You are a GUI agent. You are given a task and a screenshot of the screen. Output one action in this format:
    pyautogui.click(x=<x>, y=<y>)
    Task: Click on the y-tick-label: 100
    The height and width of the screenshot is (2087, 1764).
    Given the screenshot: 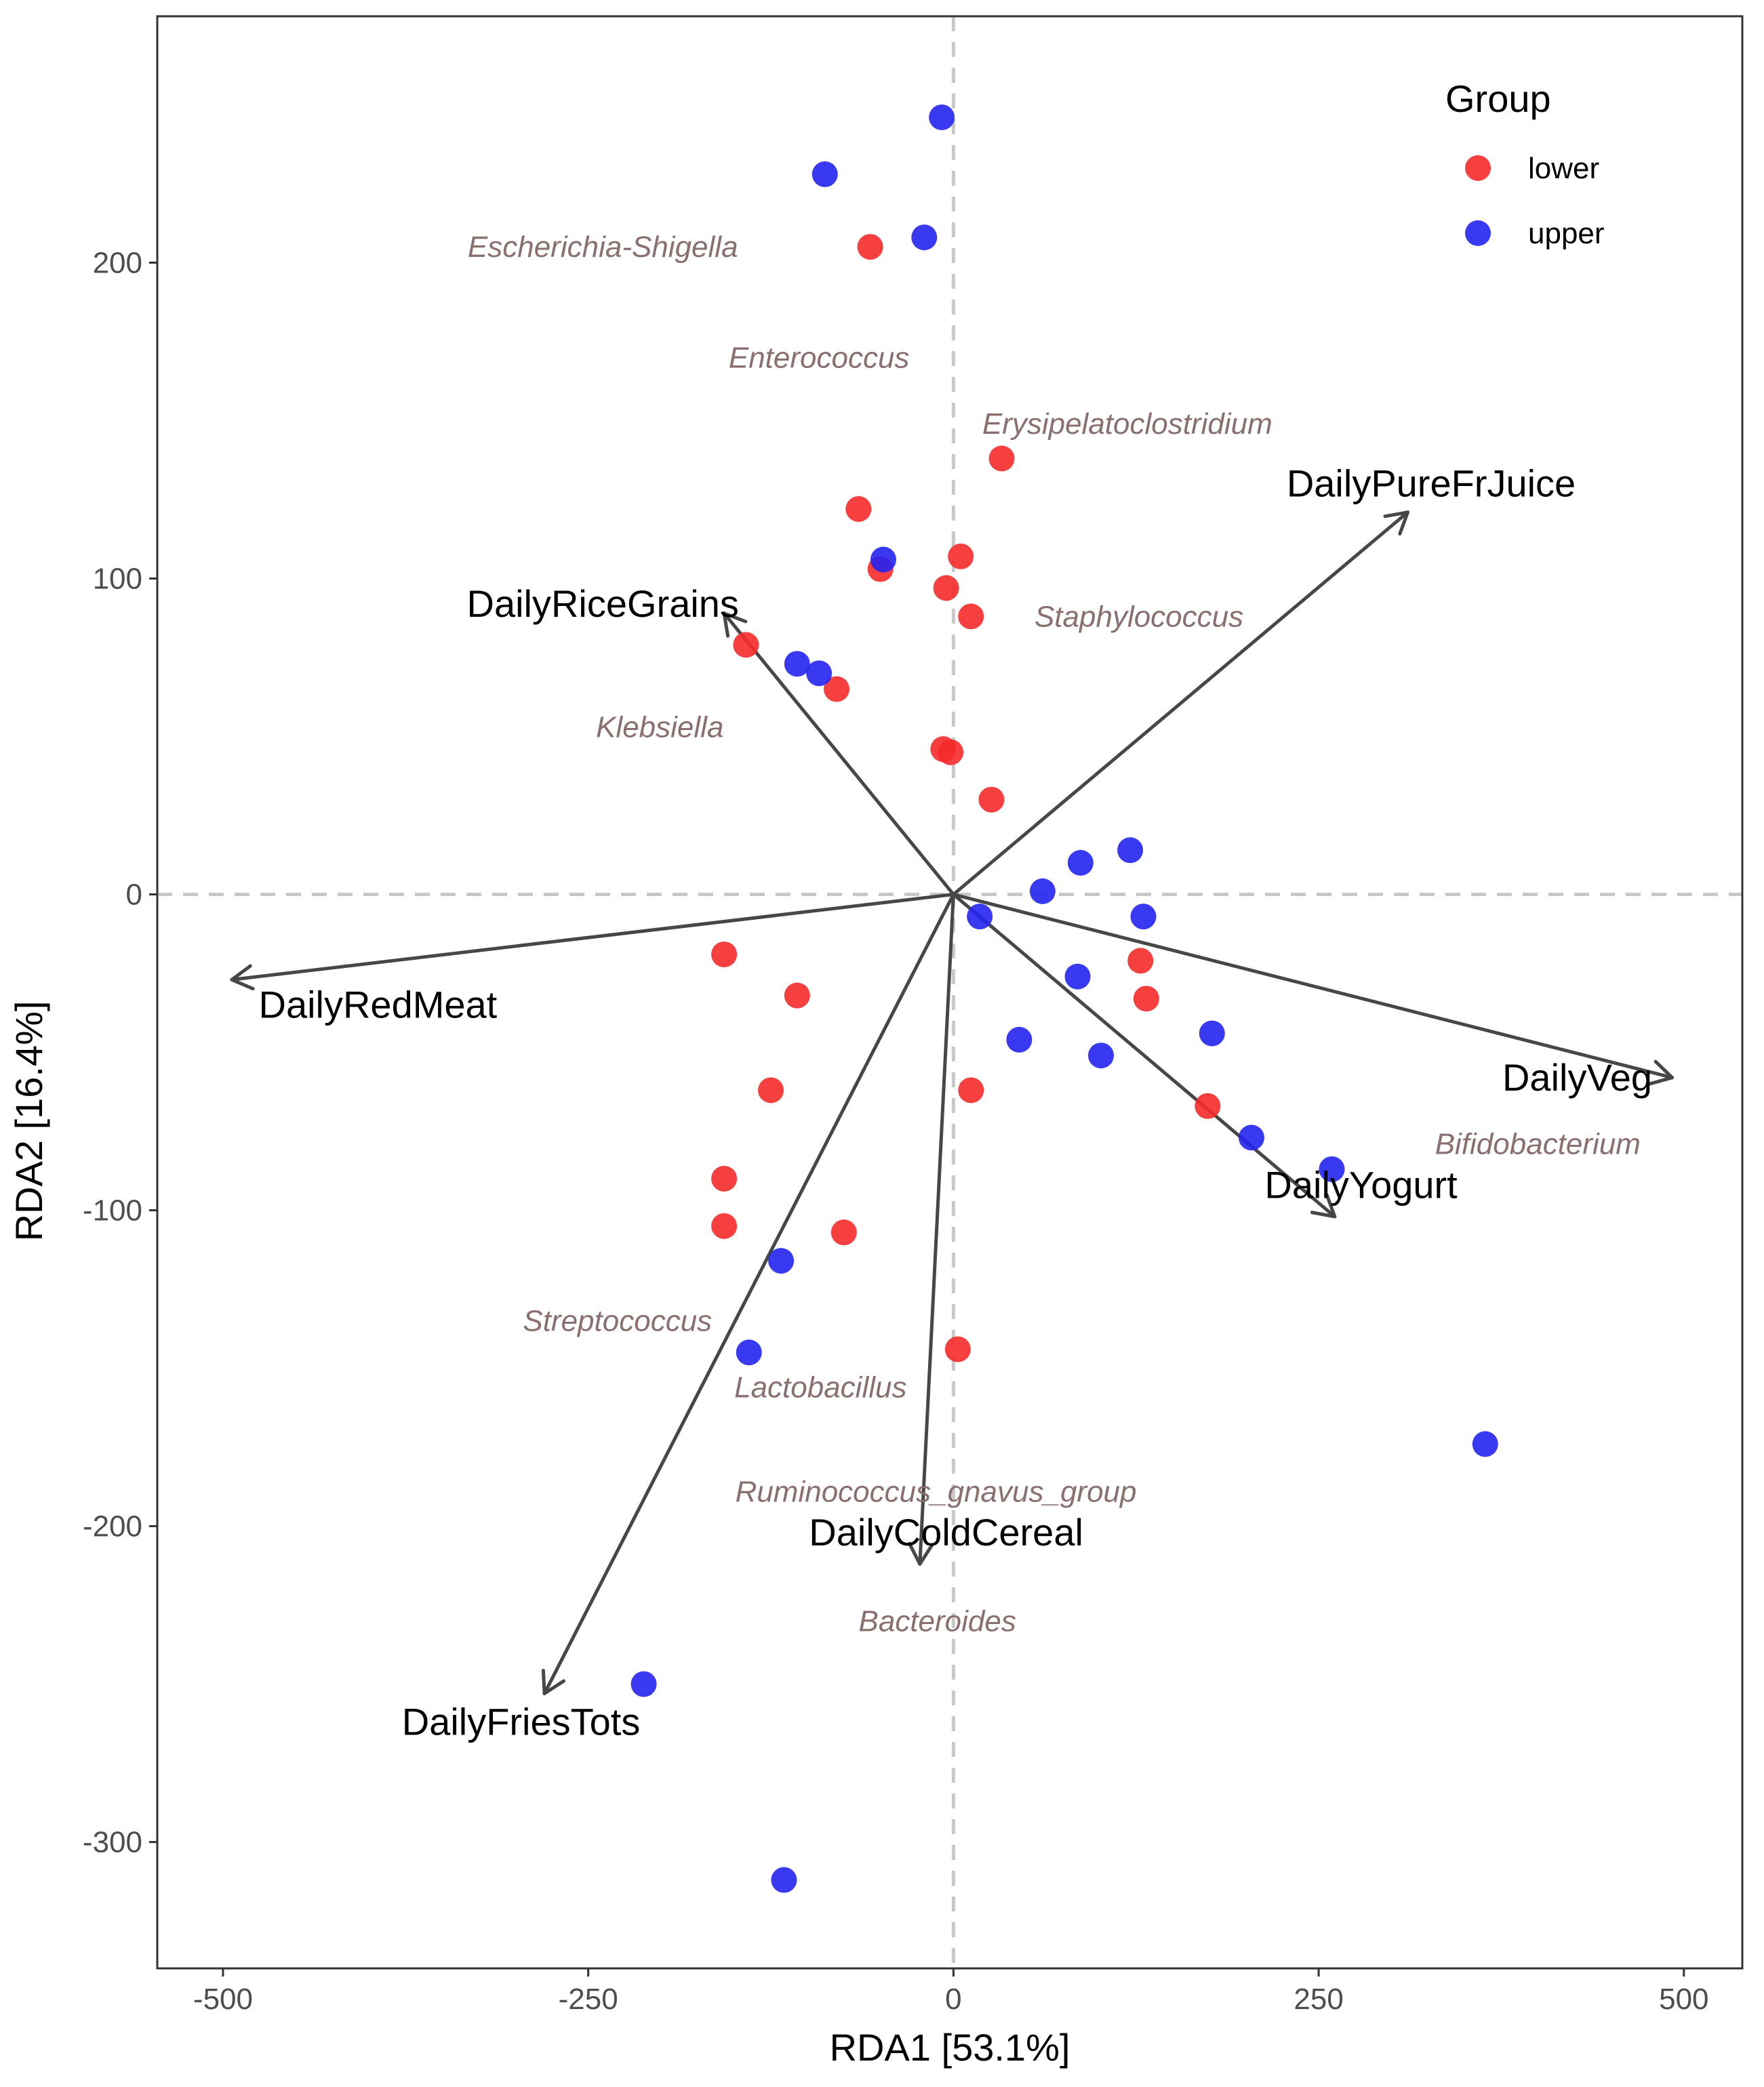 What is the action you would take?
    pyautogui.click(x=117, y=580)
    